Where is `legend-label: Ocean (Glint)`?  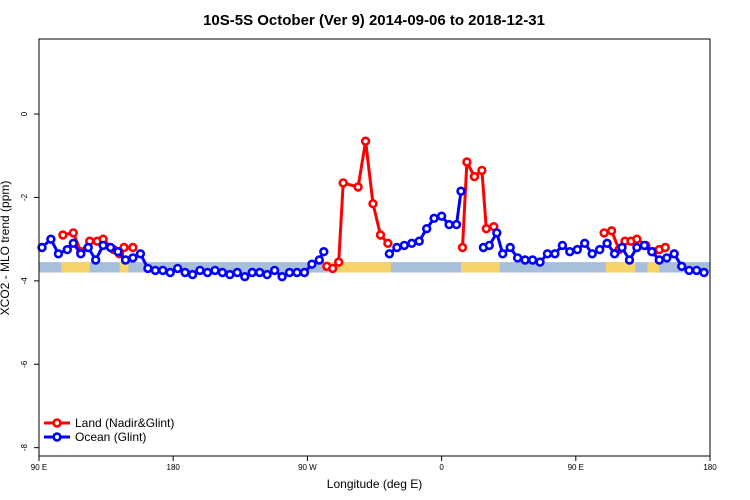
legend-label: Ocean (Glint) is located at coordinates (110, 437).